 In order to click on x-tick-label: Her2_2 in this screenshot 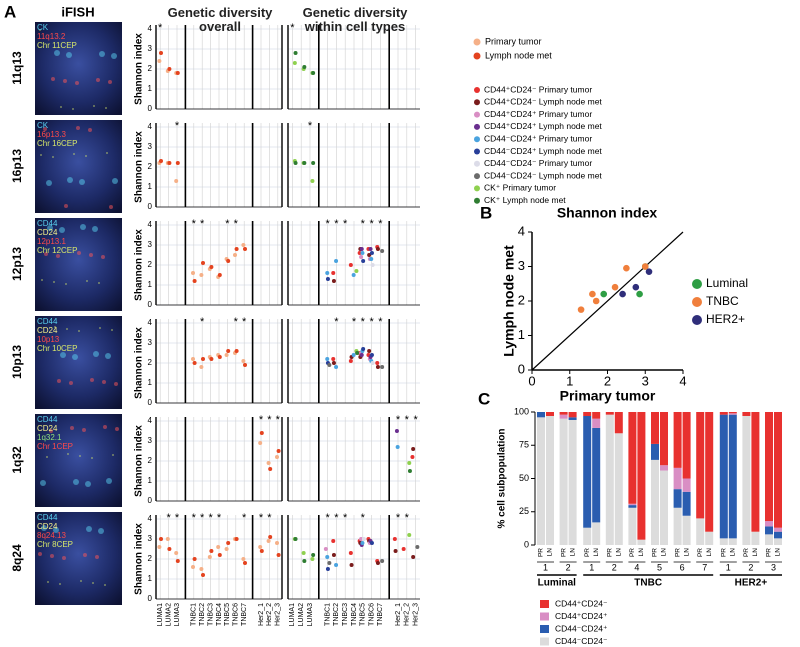, I will do `click(407, 614)`.